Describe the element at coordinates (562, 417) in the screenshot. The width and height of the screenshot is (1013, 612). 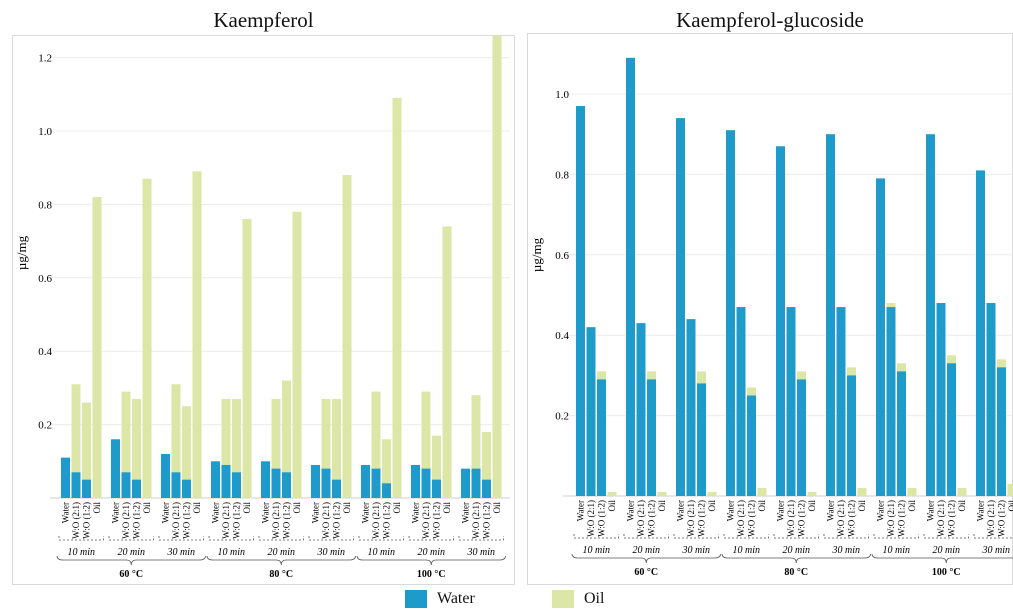
I see `y-tick-label: 0.2` at that location.